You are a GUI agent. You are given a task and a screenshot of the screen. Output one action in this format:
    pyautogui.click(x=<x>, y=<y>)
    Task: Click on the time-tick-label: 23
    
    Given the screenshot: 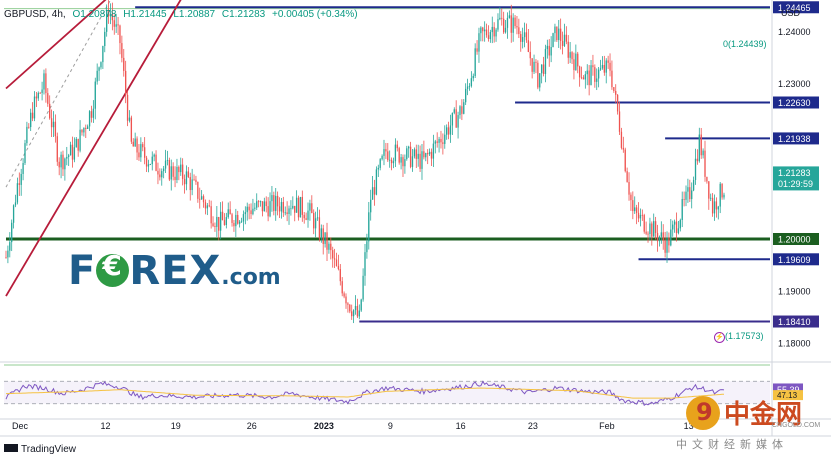 What is the action you would take?
    pyautogui.click(x=533, y=426)
    